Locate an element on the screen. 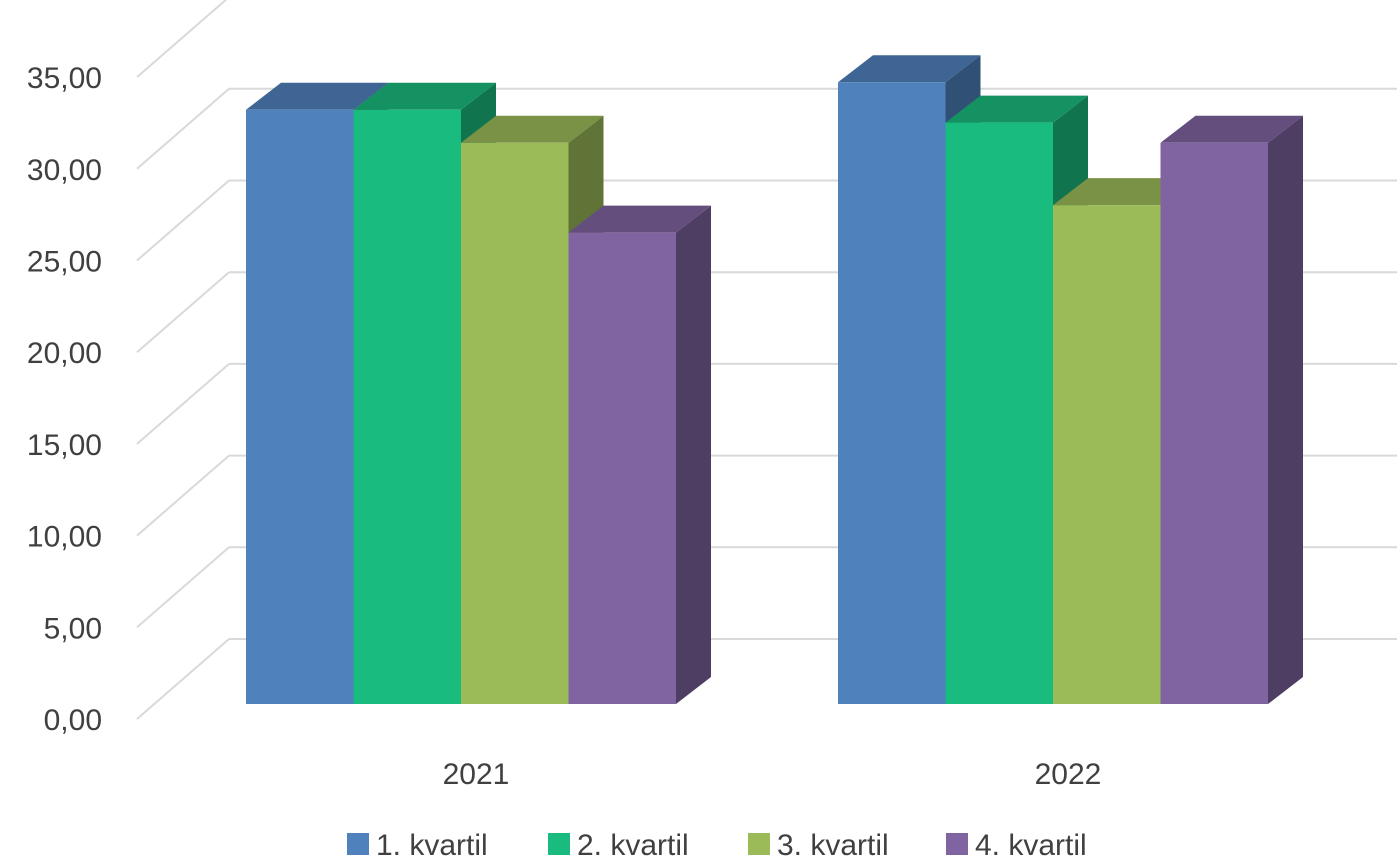  y-tick-label: 35,00 is located at coordinates (64, 78).